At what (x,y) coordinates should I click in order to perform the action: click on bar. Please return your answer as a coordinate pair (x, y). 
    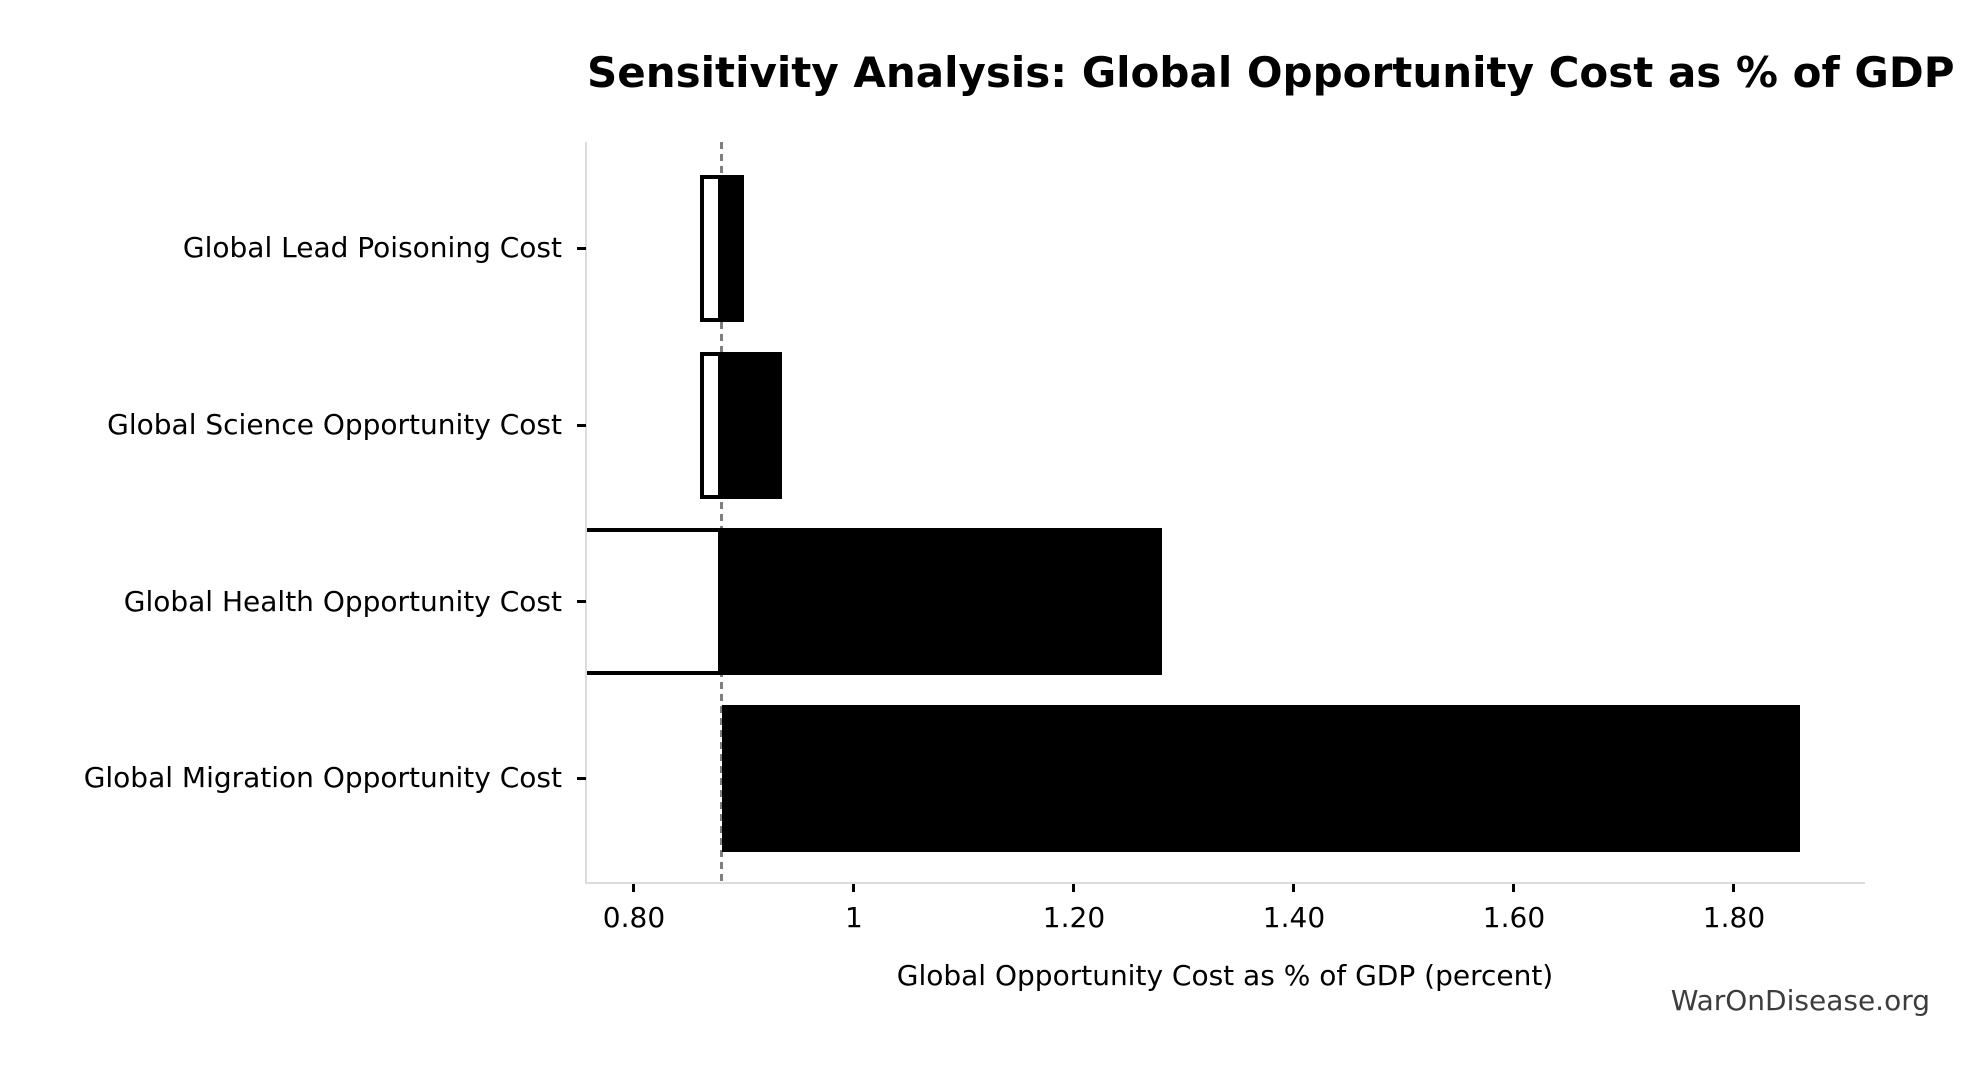
    Looking at the image, I should click on (1260, 778).